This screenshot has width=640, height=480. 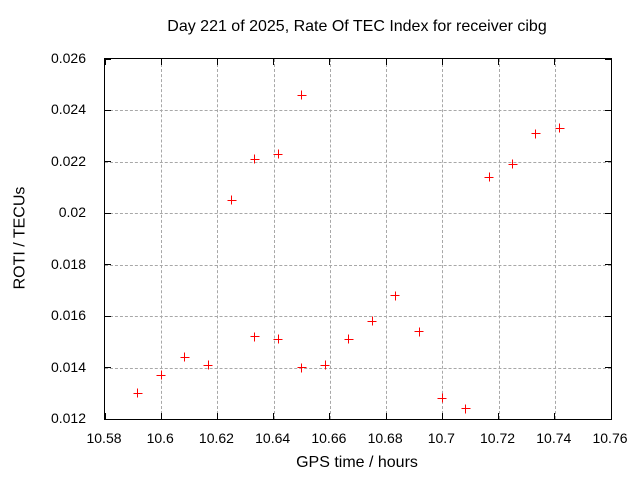 What do you see at coordinates (68, 263) in the screenshot?
I see `y-tick-label: 0.018` at bounding box center [68, 263].